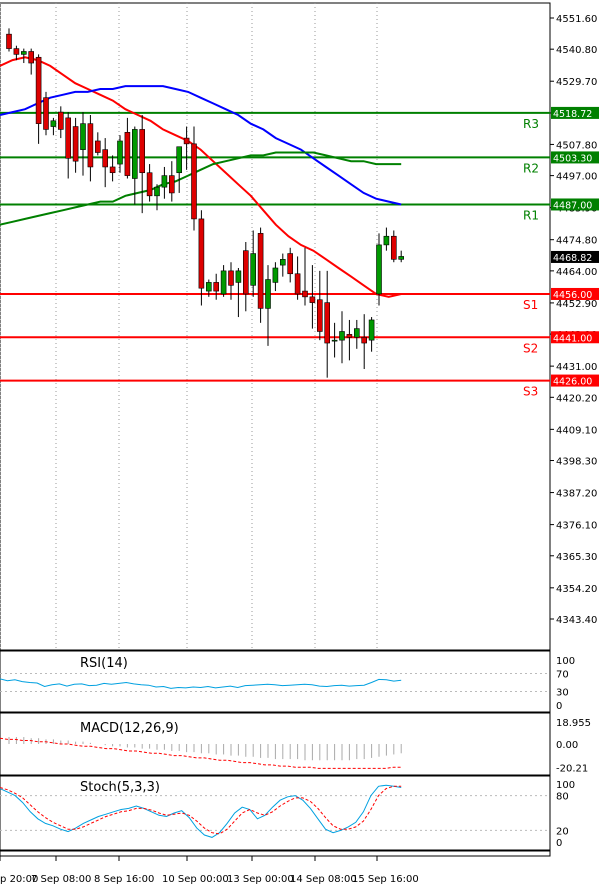  I want to click on price-y-tick-label: 4474.80, so click(576, 241).